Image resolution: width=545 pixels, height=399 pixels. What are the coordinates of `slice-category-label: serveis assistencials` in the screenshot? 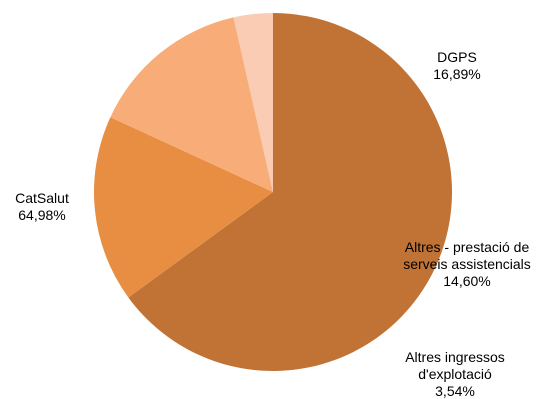 It's located at (467, 264).